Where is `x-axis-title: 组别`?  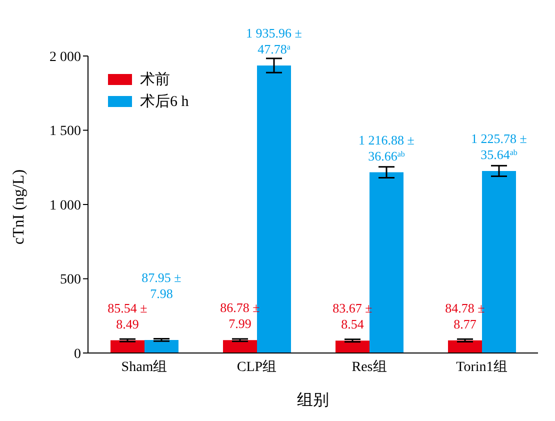 x-axis-title: 组别 is located at coordinates (313, 400).